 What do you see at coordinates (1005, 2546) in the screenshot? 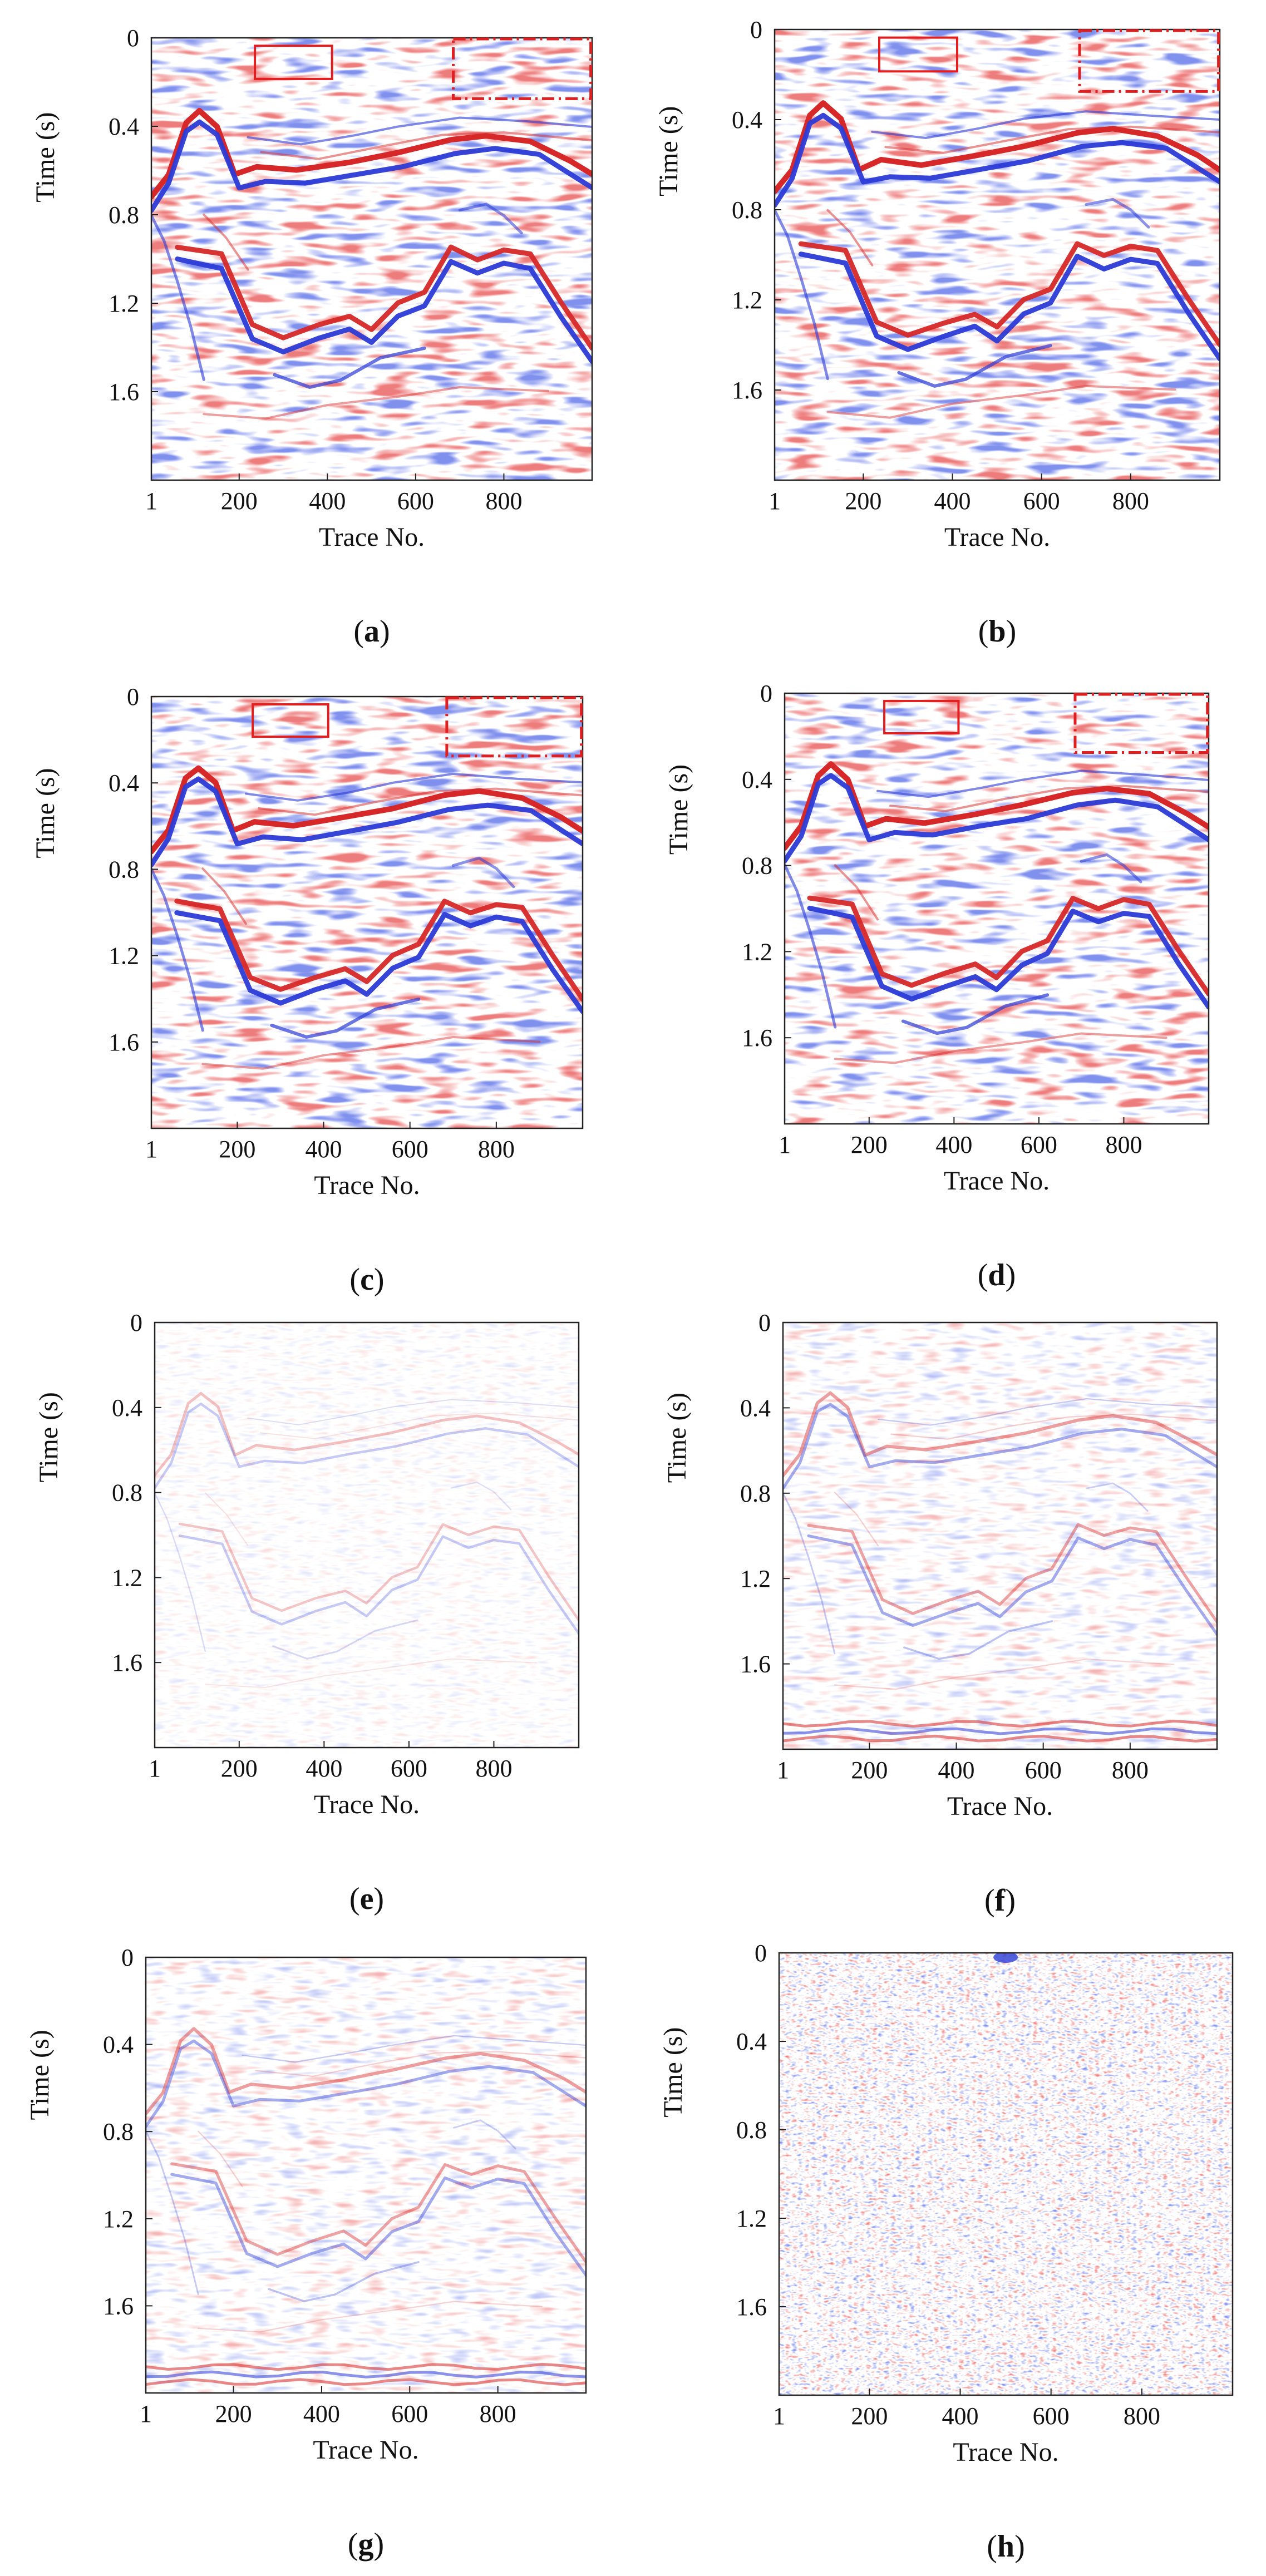
I see `caption-letter: h` at bounding box center [1005, 2546].